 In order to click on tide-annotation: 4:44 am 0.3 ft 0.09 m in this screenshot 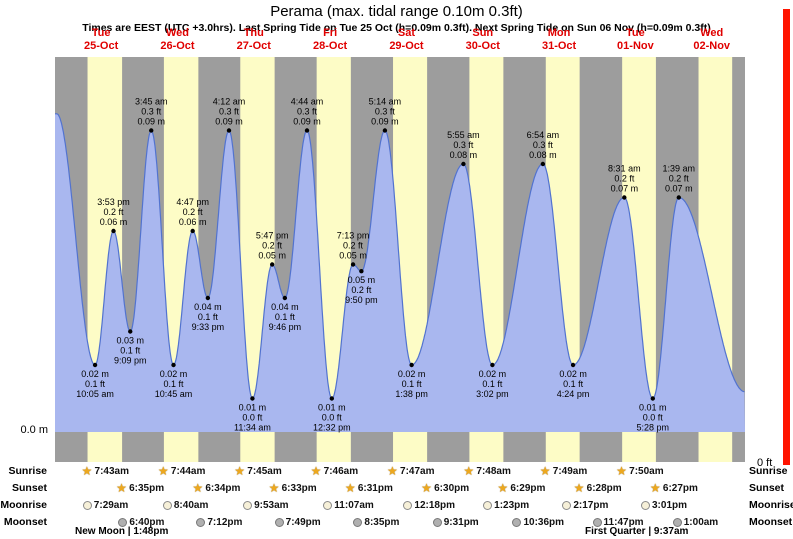, I will do `click(307, 112)`.